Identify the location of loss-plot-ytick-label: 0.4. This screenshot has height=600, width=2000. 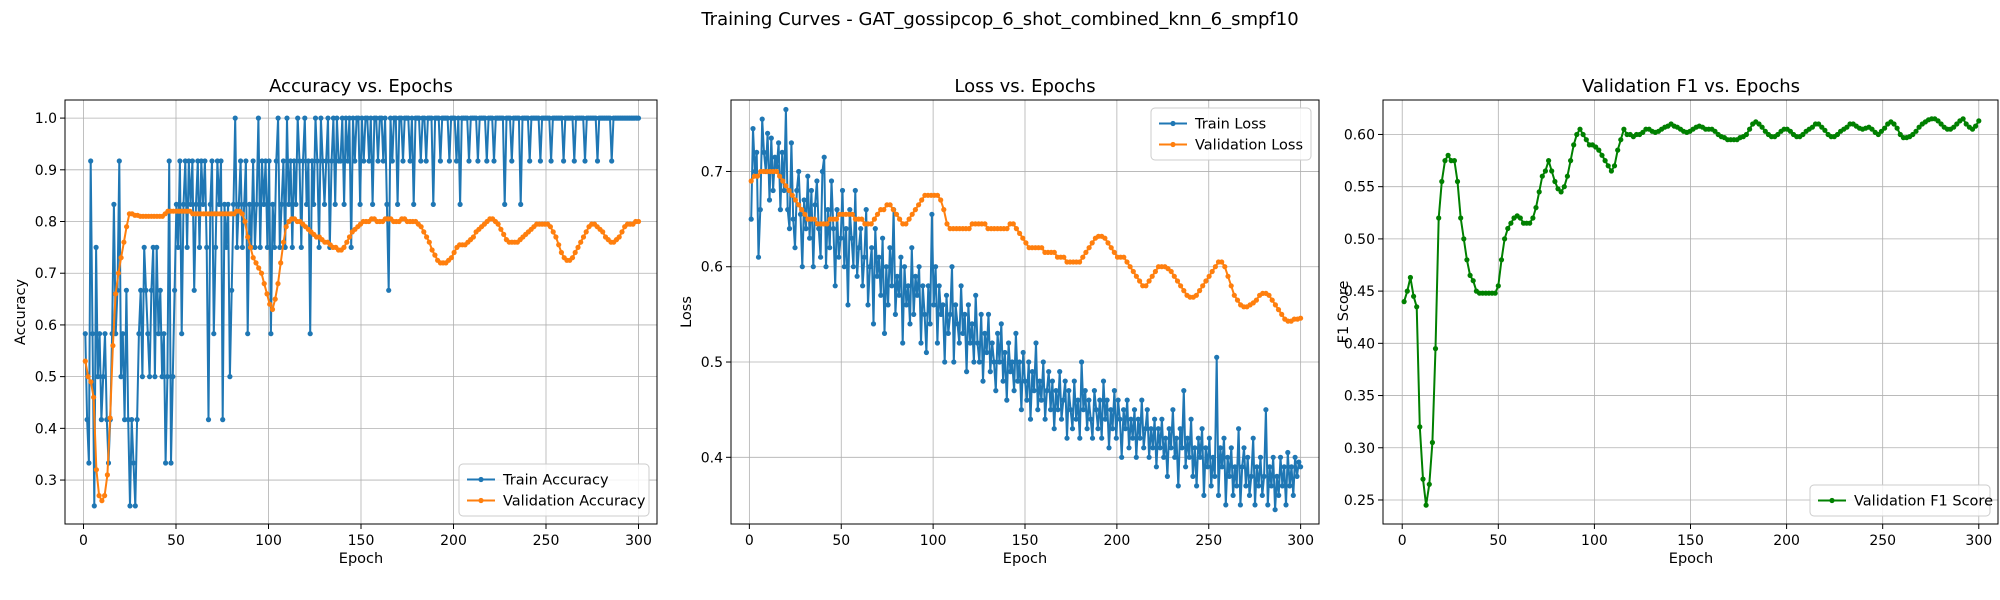
(712, 458).